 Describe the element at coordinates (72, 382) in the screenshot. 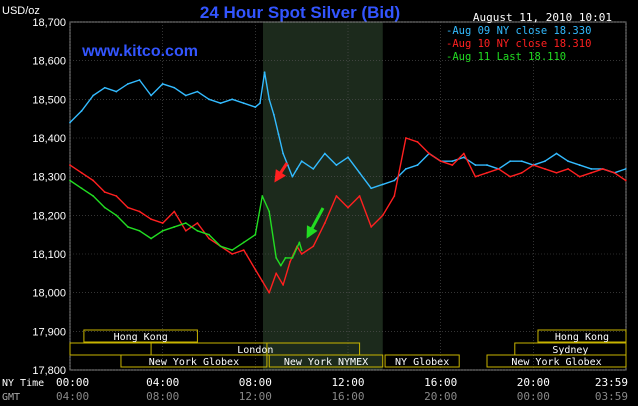

I see `x-tick-label-ny: 00:00` at that location.